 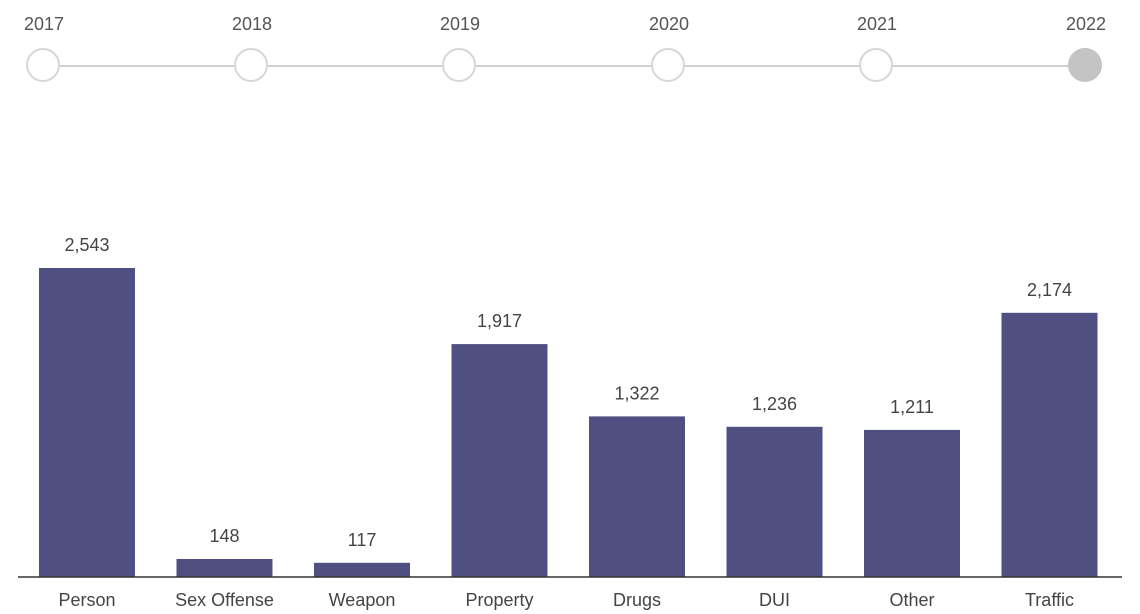 I want to click on timeline-step-2019: 2019, so click(x=460, y=50).